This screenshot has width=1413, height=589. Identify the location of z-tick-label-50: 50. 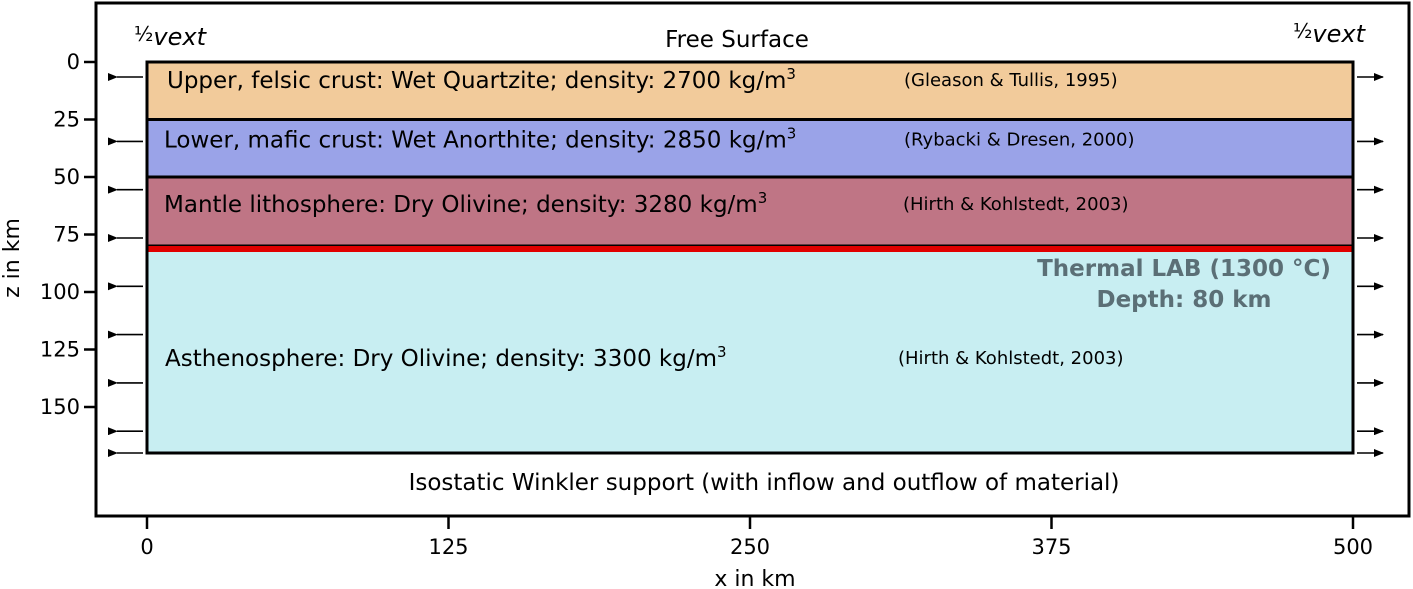
(66, 177).